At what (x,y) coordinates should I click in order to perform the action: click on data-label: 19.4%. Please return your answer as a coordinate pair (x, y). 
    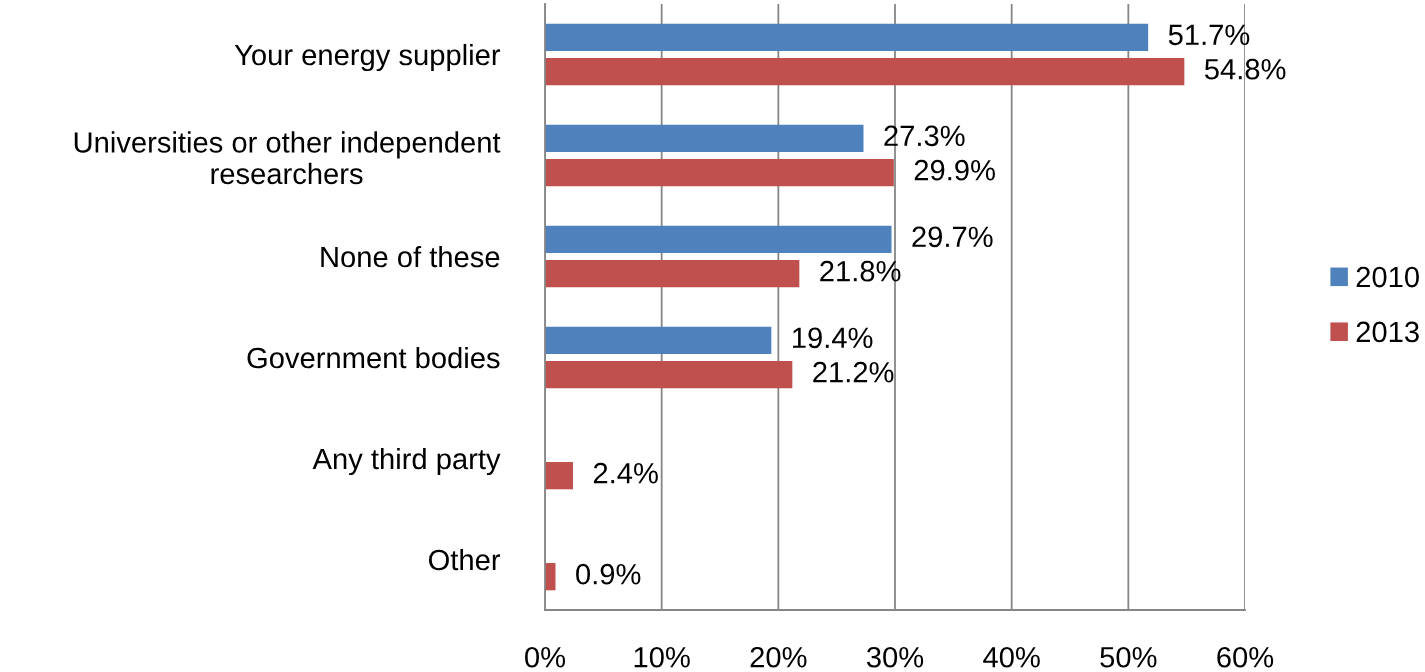
    Looking at the image, I should click on (833, 338).